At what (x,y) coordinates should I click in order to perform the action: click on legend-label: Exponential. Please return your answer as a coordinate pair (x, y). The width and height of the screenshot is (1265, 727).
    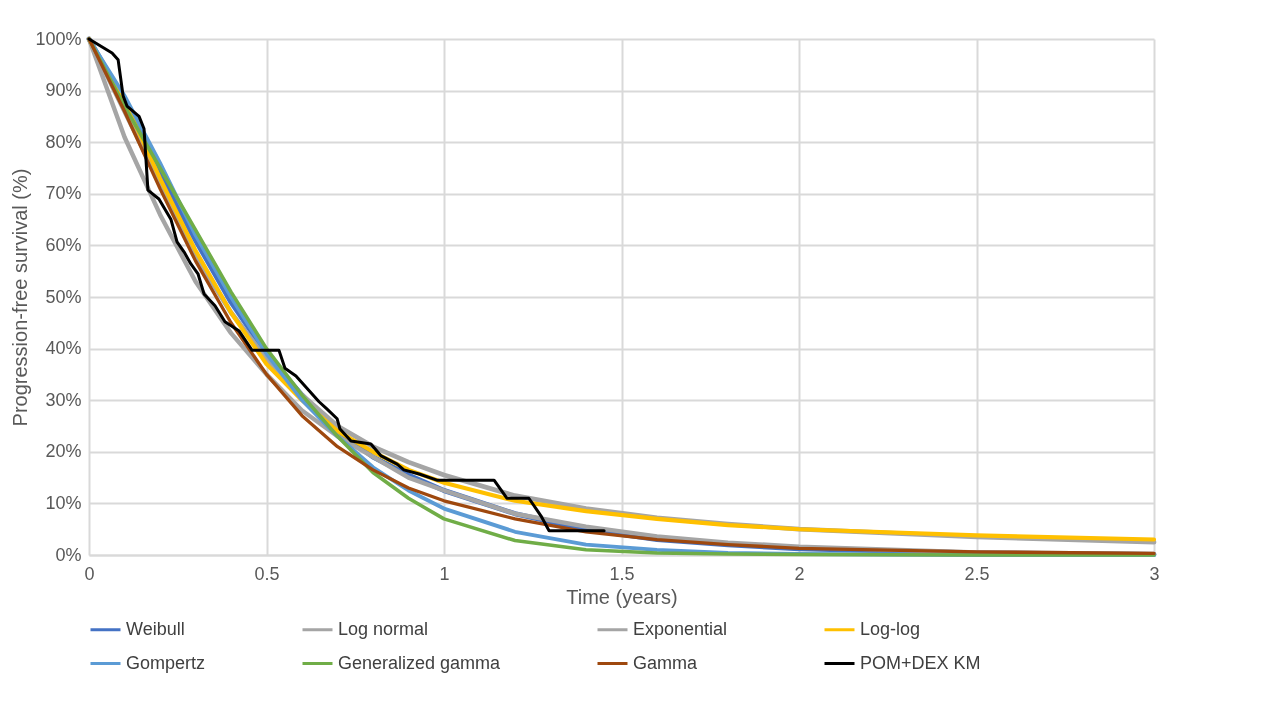
    Looking at the image, I should click on (680, 628).